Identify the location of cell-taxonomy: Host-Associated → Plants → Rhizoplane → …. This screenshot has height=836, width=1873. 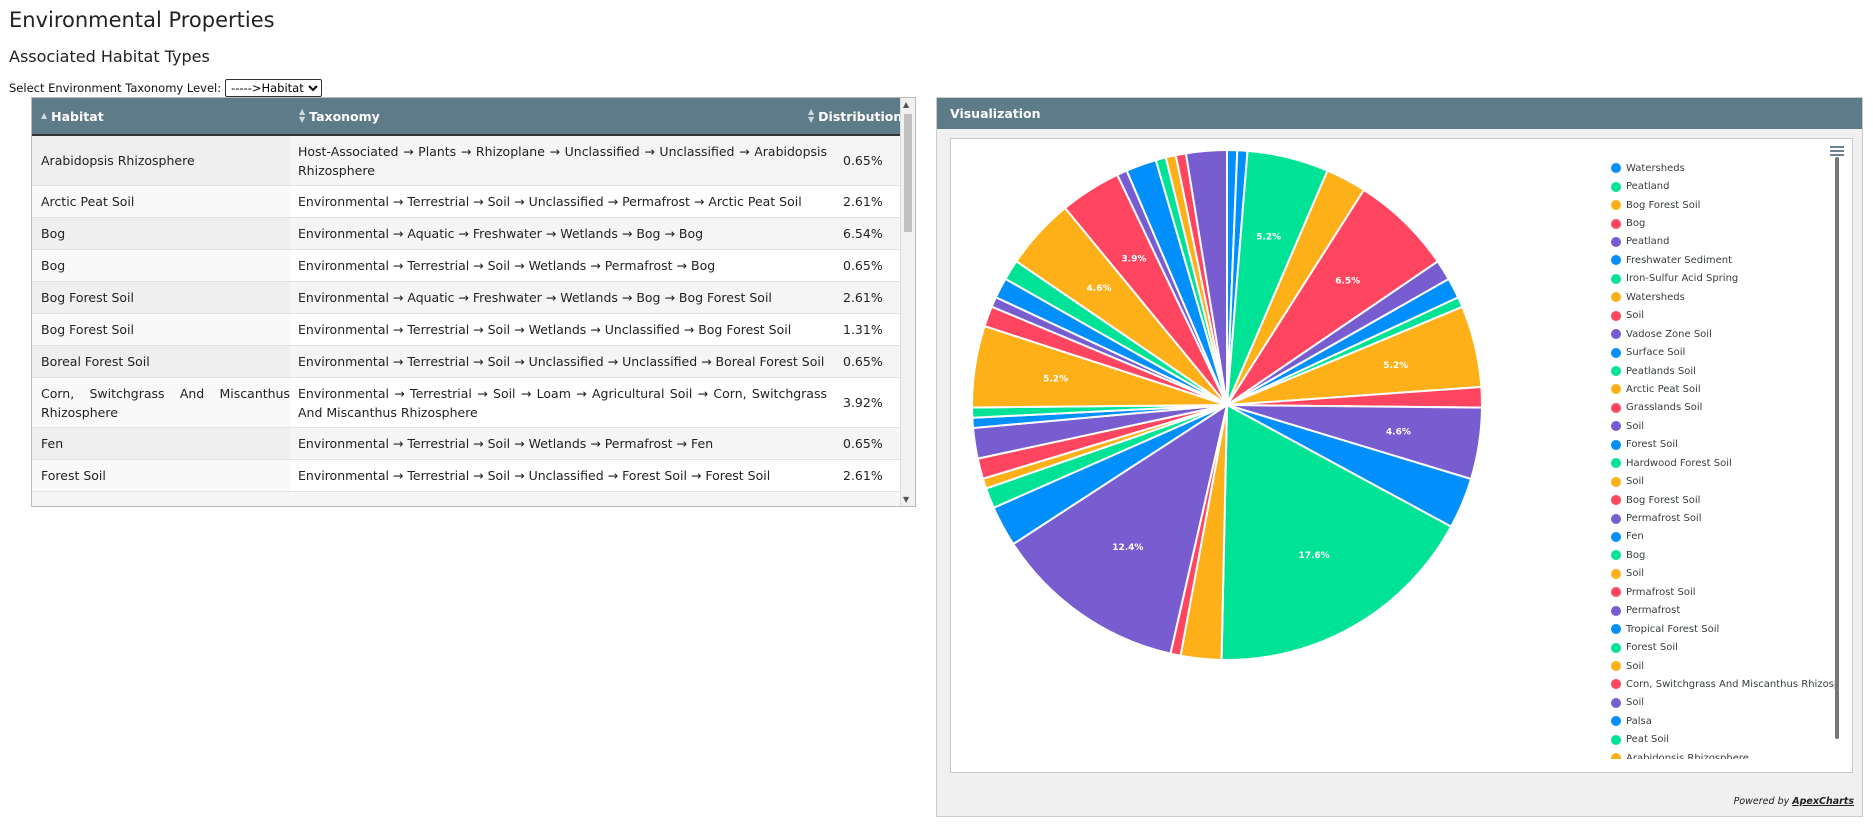
(562, 160).